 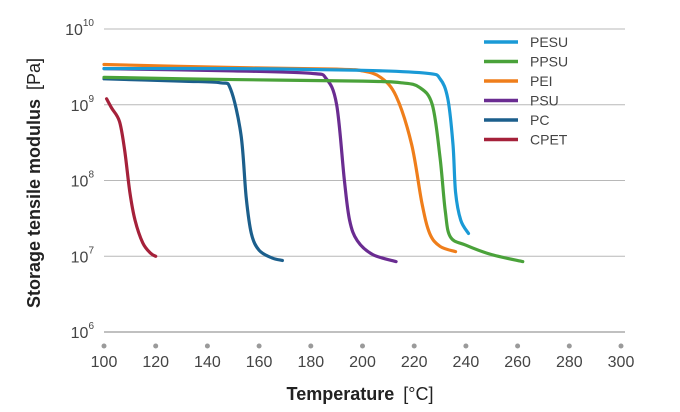 What do you see at coordinates (569, 362) in the screenshot?
I see `x-tick-label: 280` at bounding box center [569, 362].